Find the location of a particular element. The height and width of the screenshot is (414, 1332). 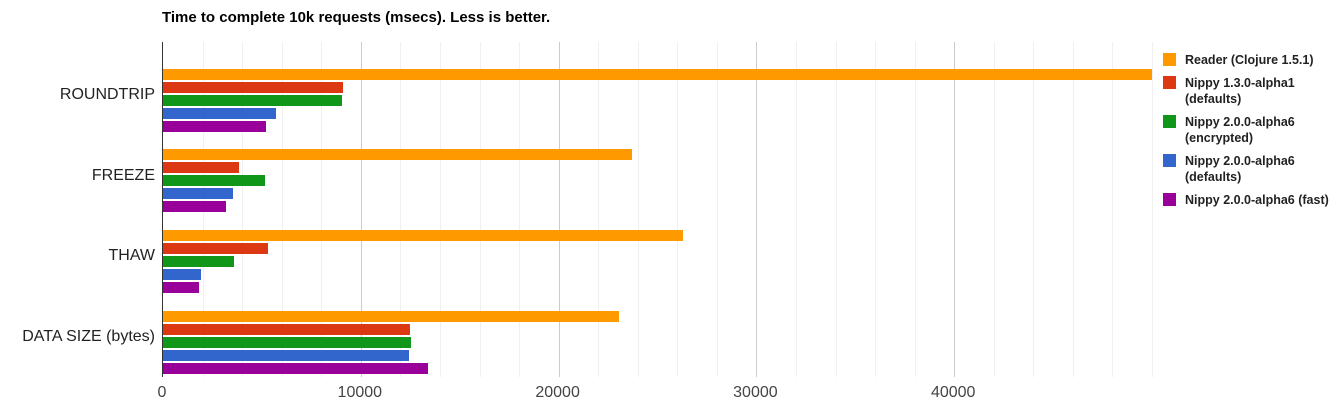

legend-label: Nippy 1.3.0-alpha1 (defaults) is located at coordinates (1240, 91).